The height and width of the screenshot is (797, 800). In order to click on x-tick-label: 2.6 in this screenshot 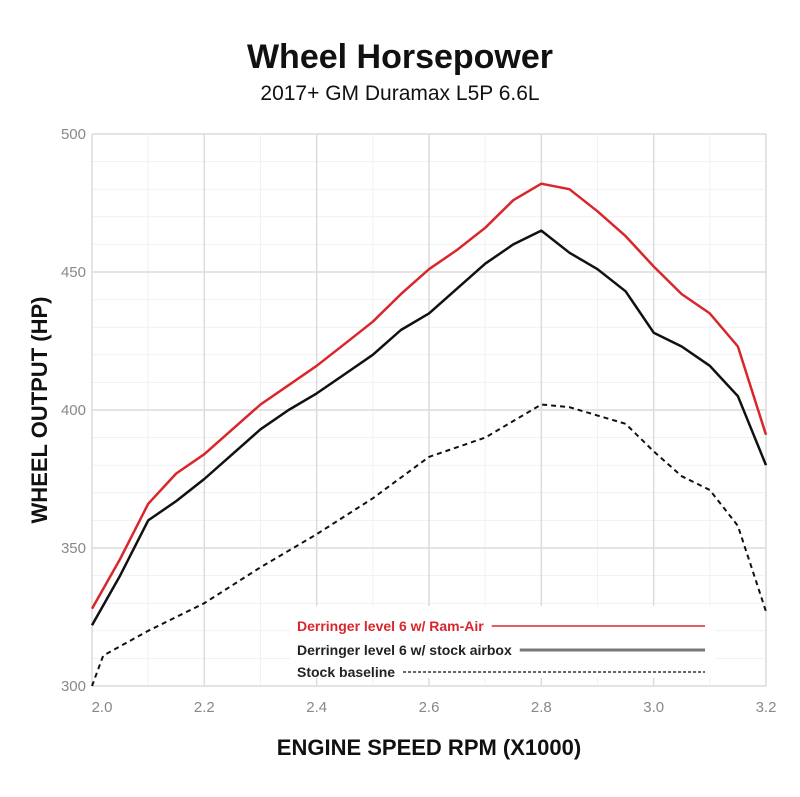, I will do `click(429, 707)`.